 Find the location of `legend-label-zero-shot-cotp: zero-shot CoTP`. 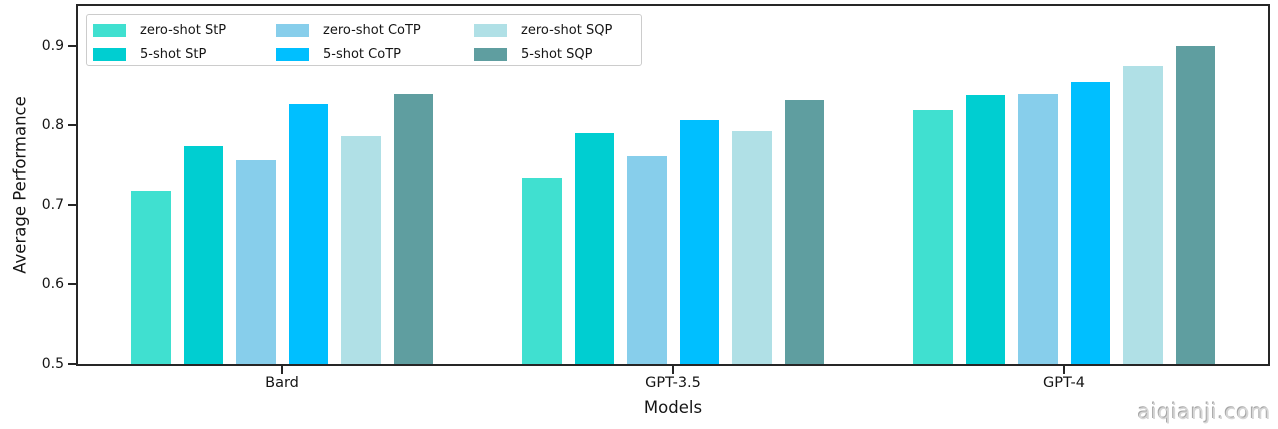

legend-label-zero-shot-cotp: zero-shot CoTP is located at coordinates (372, 30).